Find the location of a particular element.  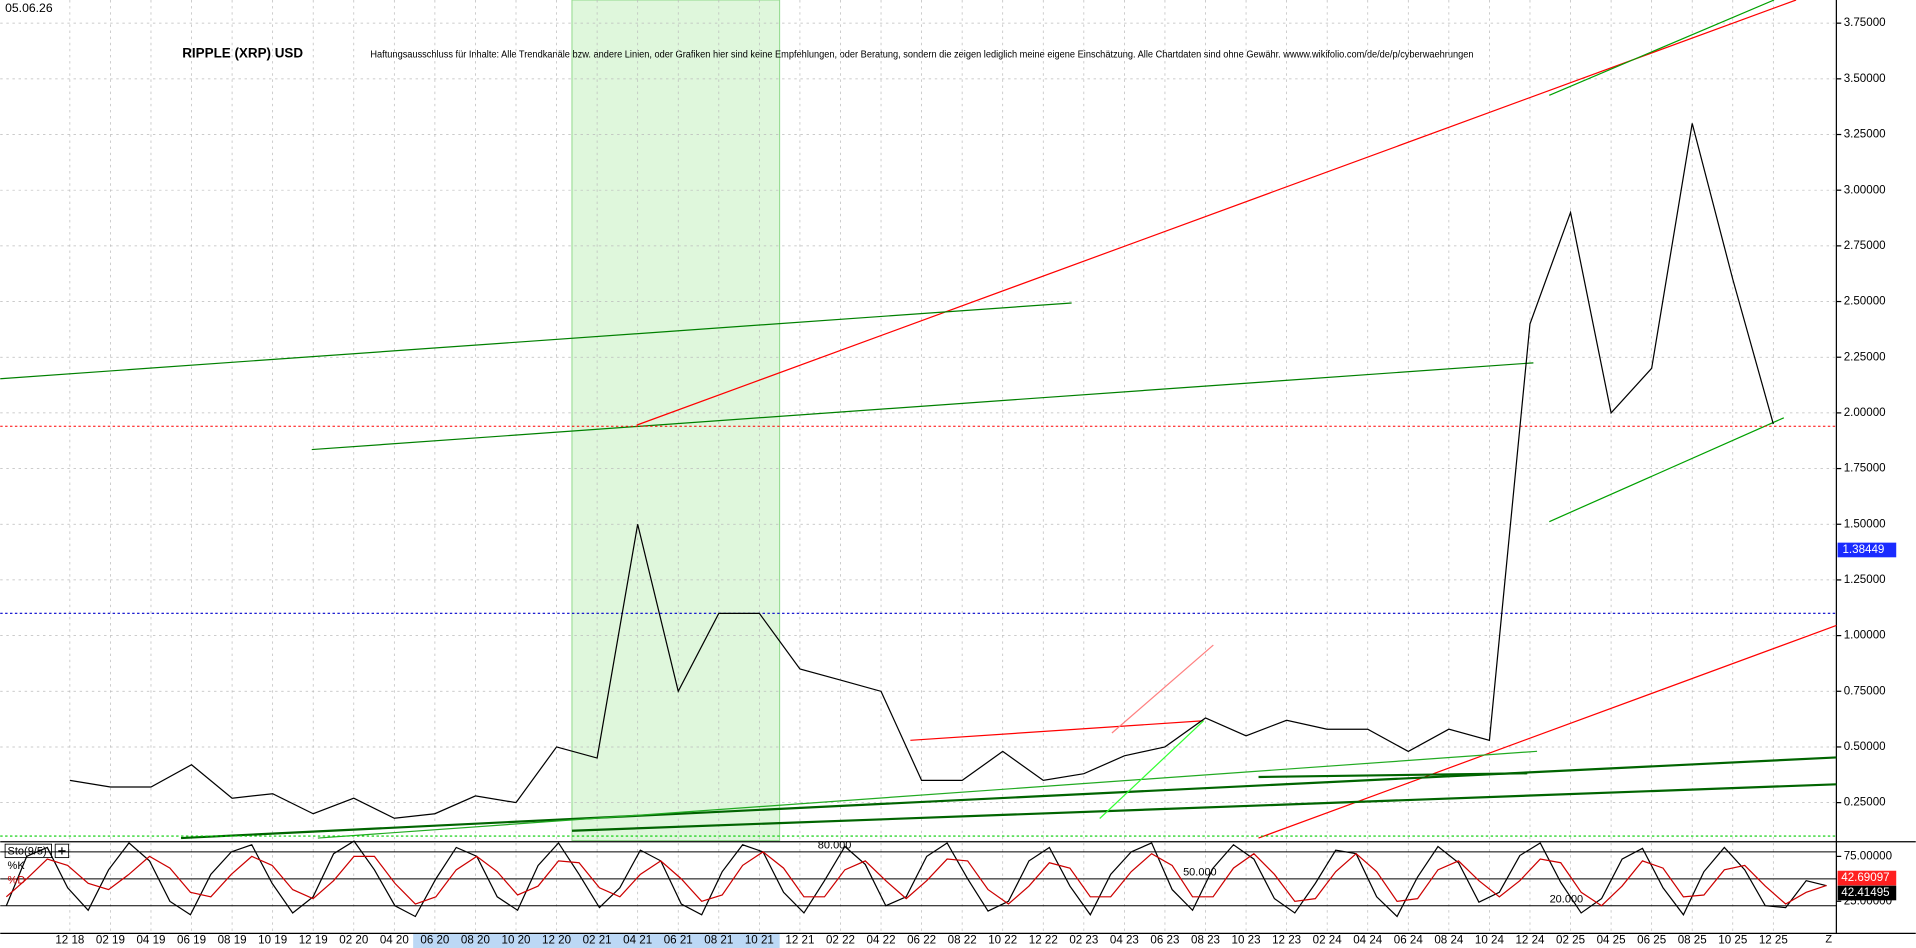

last-price-box is located at coordinates (1867, 550).